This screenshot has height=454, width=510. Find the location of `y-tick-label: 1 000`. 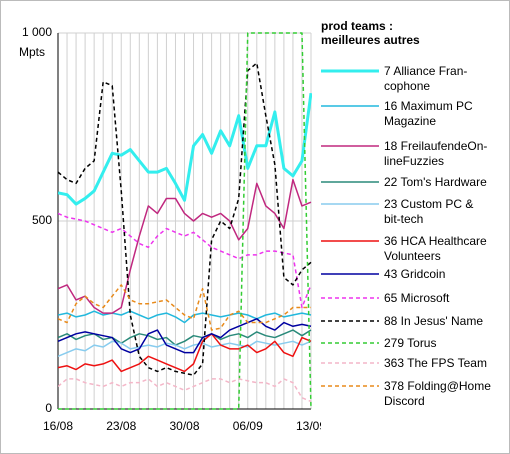

y-tick-label: 1 000 is located at coordinates (37, 32).